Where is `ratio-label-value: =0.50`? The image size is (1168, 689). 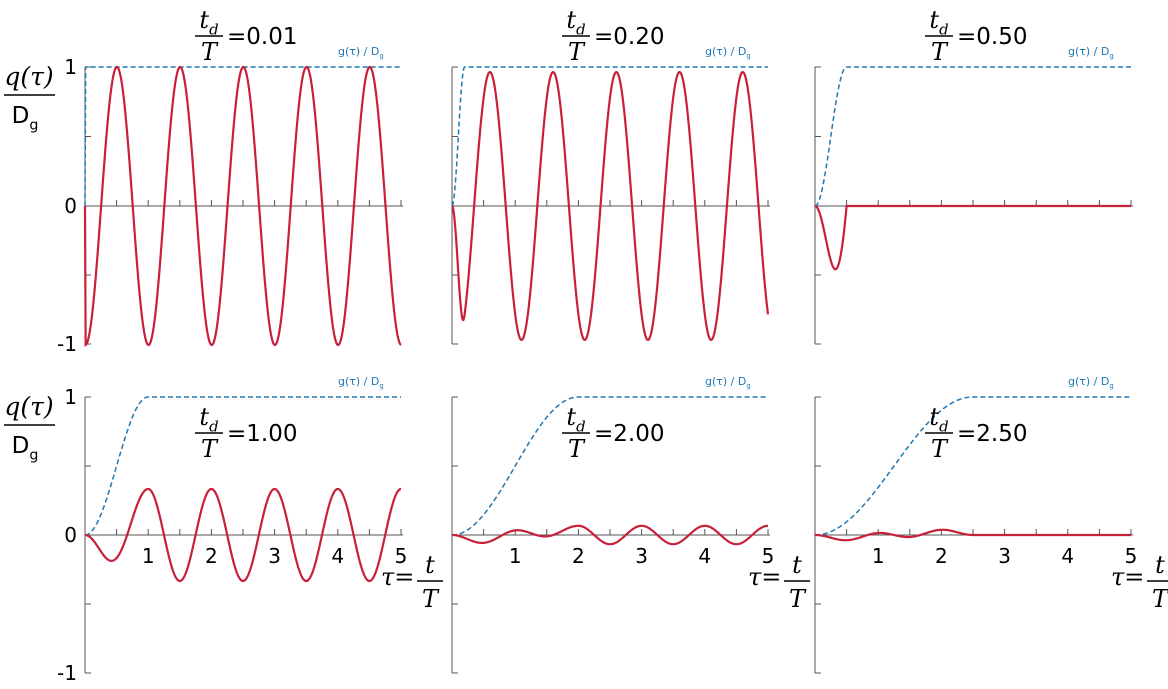
ratio-label-value: =0.50 is located at coordinates (992, 37).